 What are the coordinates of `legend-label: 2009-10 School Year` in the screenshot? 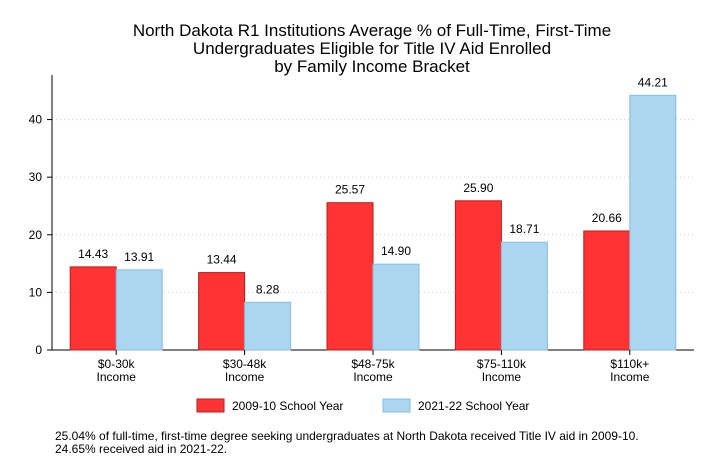 It's located at (287, 406).